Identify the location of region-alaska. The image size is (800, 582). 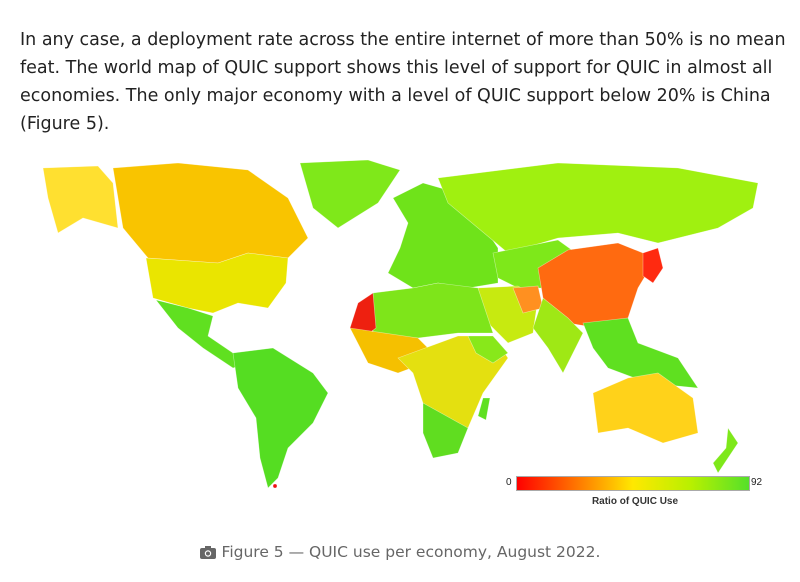
(80, 199).